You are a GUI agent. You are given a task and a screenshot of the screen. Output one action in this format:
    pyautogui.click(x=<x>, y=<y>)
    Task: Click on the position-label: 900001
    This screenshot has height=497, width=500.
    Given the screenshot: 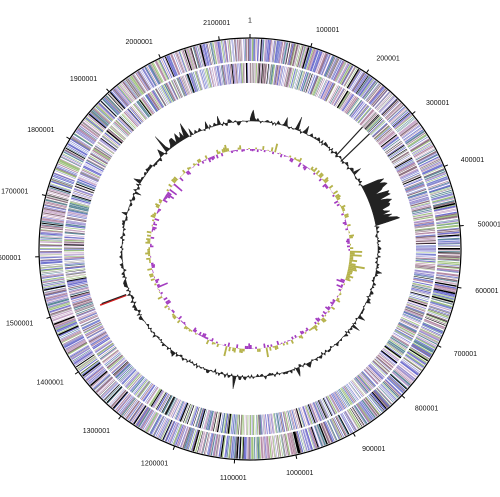 What is the action you would take?
    pyautogui.click(x=373, y=449)
    